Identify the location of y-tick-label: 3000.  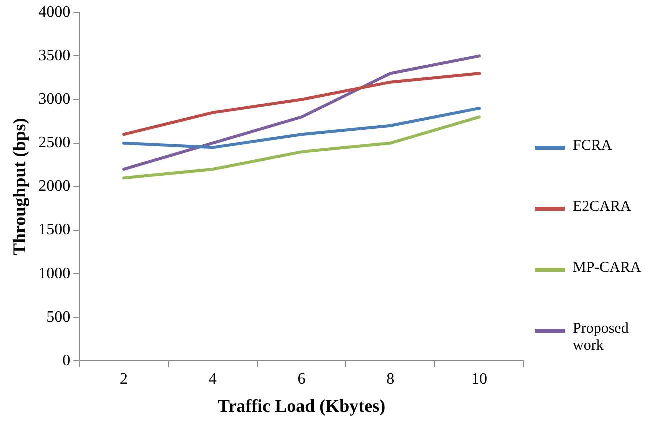
(54, 99).